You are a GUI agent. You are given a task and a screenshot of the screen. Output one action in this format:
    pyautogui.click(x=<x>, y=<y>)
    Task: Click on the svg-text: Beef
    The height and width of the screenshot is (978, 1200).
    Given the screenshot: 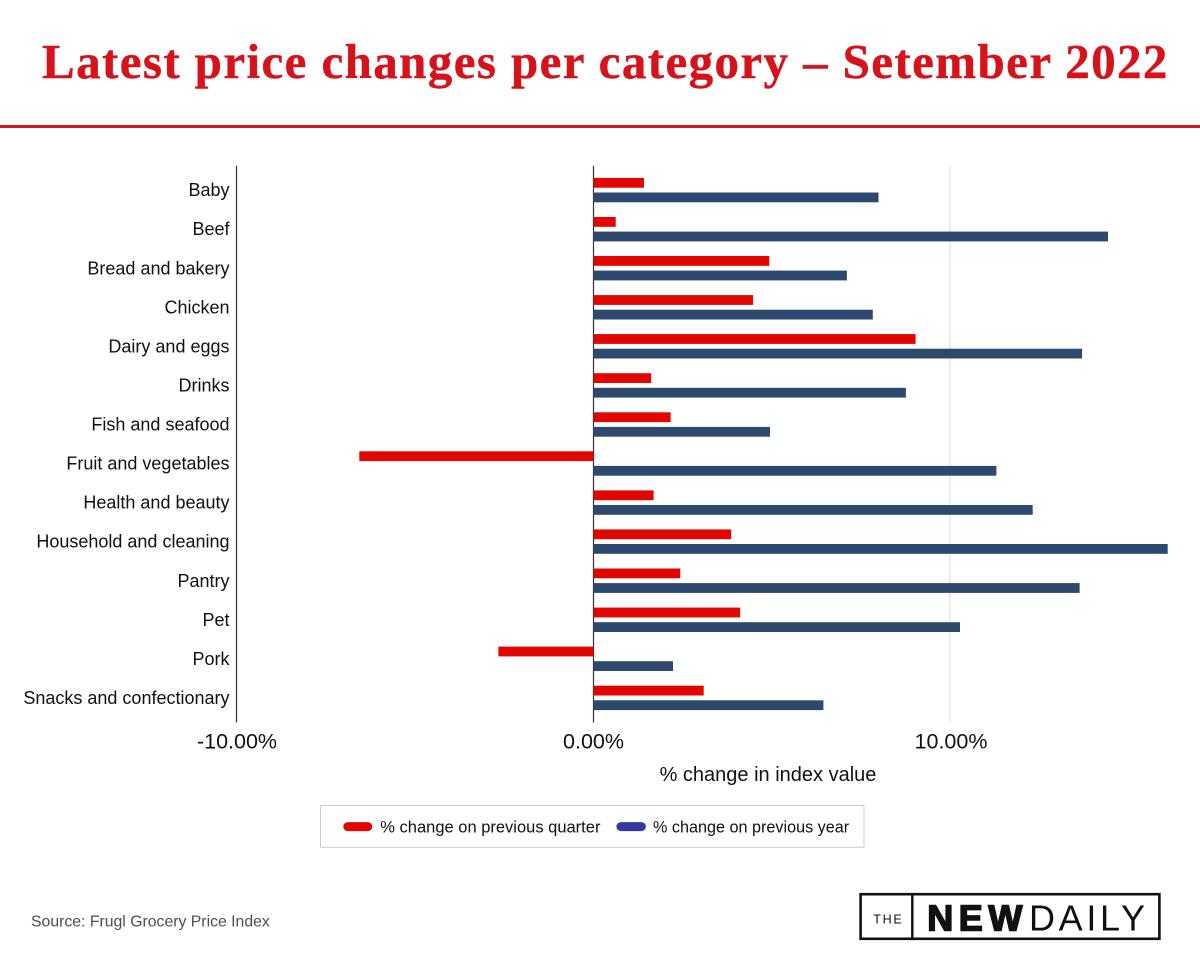 What is the action you would take?
    pyautogui.click(x=211, y=229)
    